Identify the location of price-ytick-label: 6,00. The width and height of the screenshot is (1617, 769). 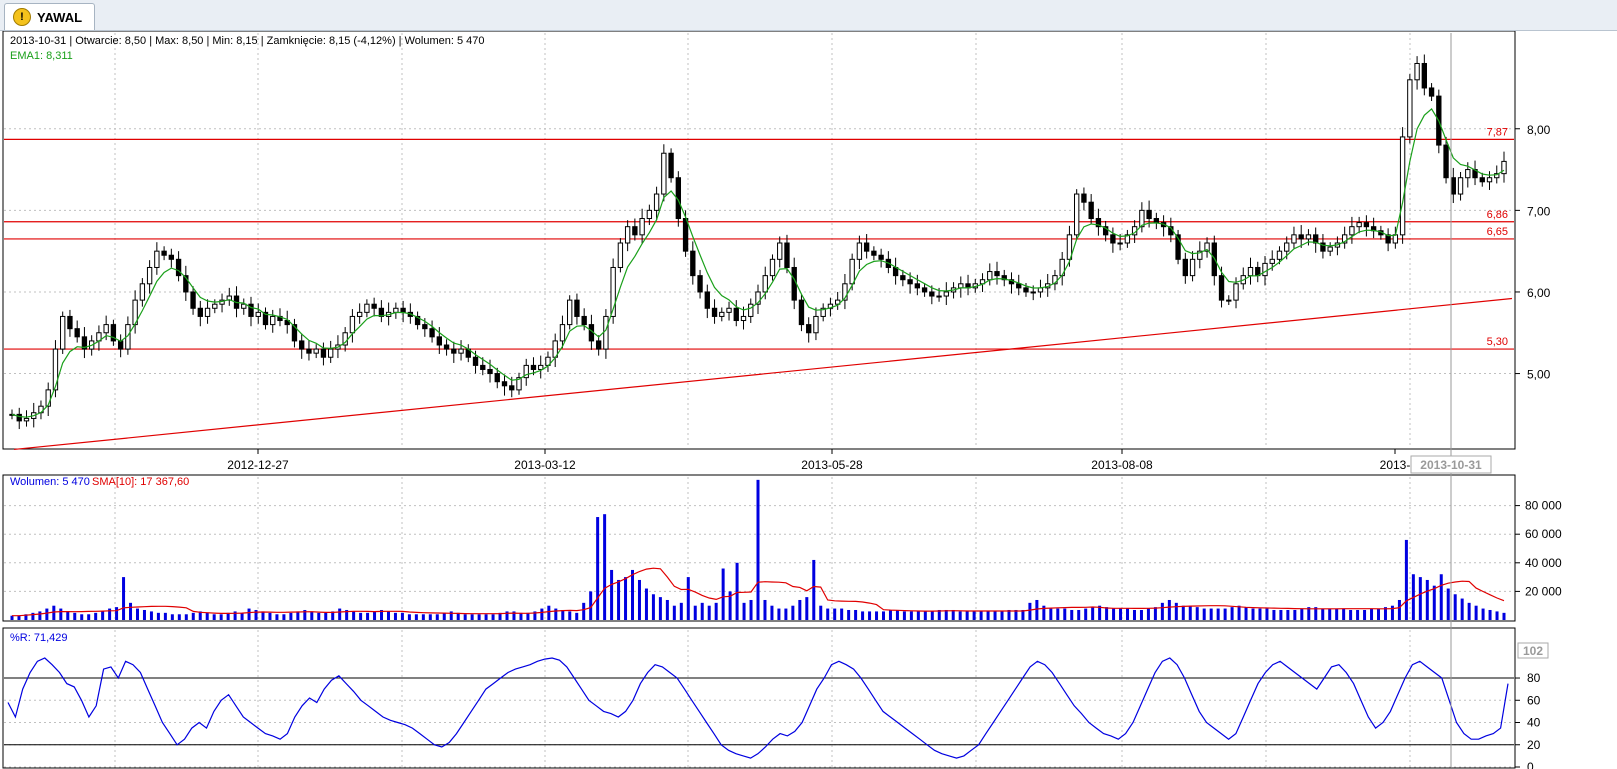
(1539, 293).